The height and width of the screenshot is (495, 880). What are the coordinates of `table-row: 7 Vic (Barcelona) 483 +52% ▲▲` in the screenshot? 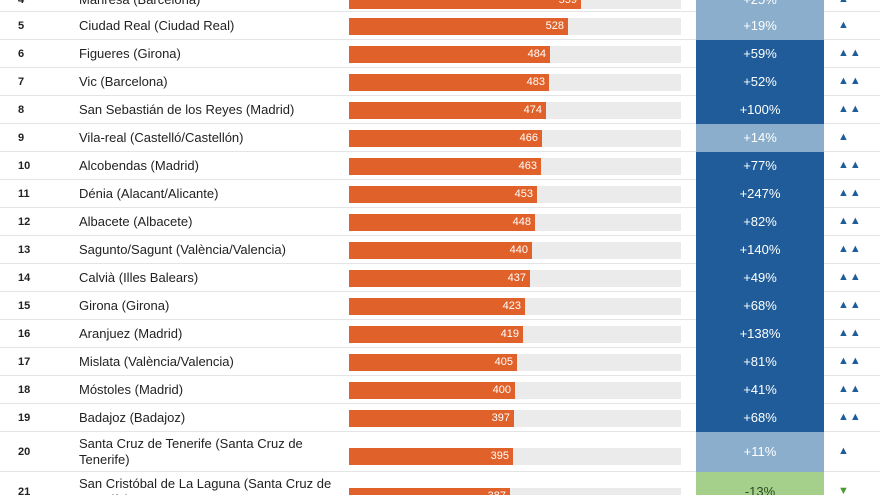 It's located at (440, 82).